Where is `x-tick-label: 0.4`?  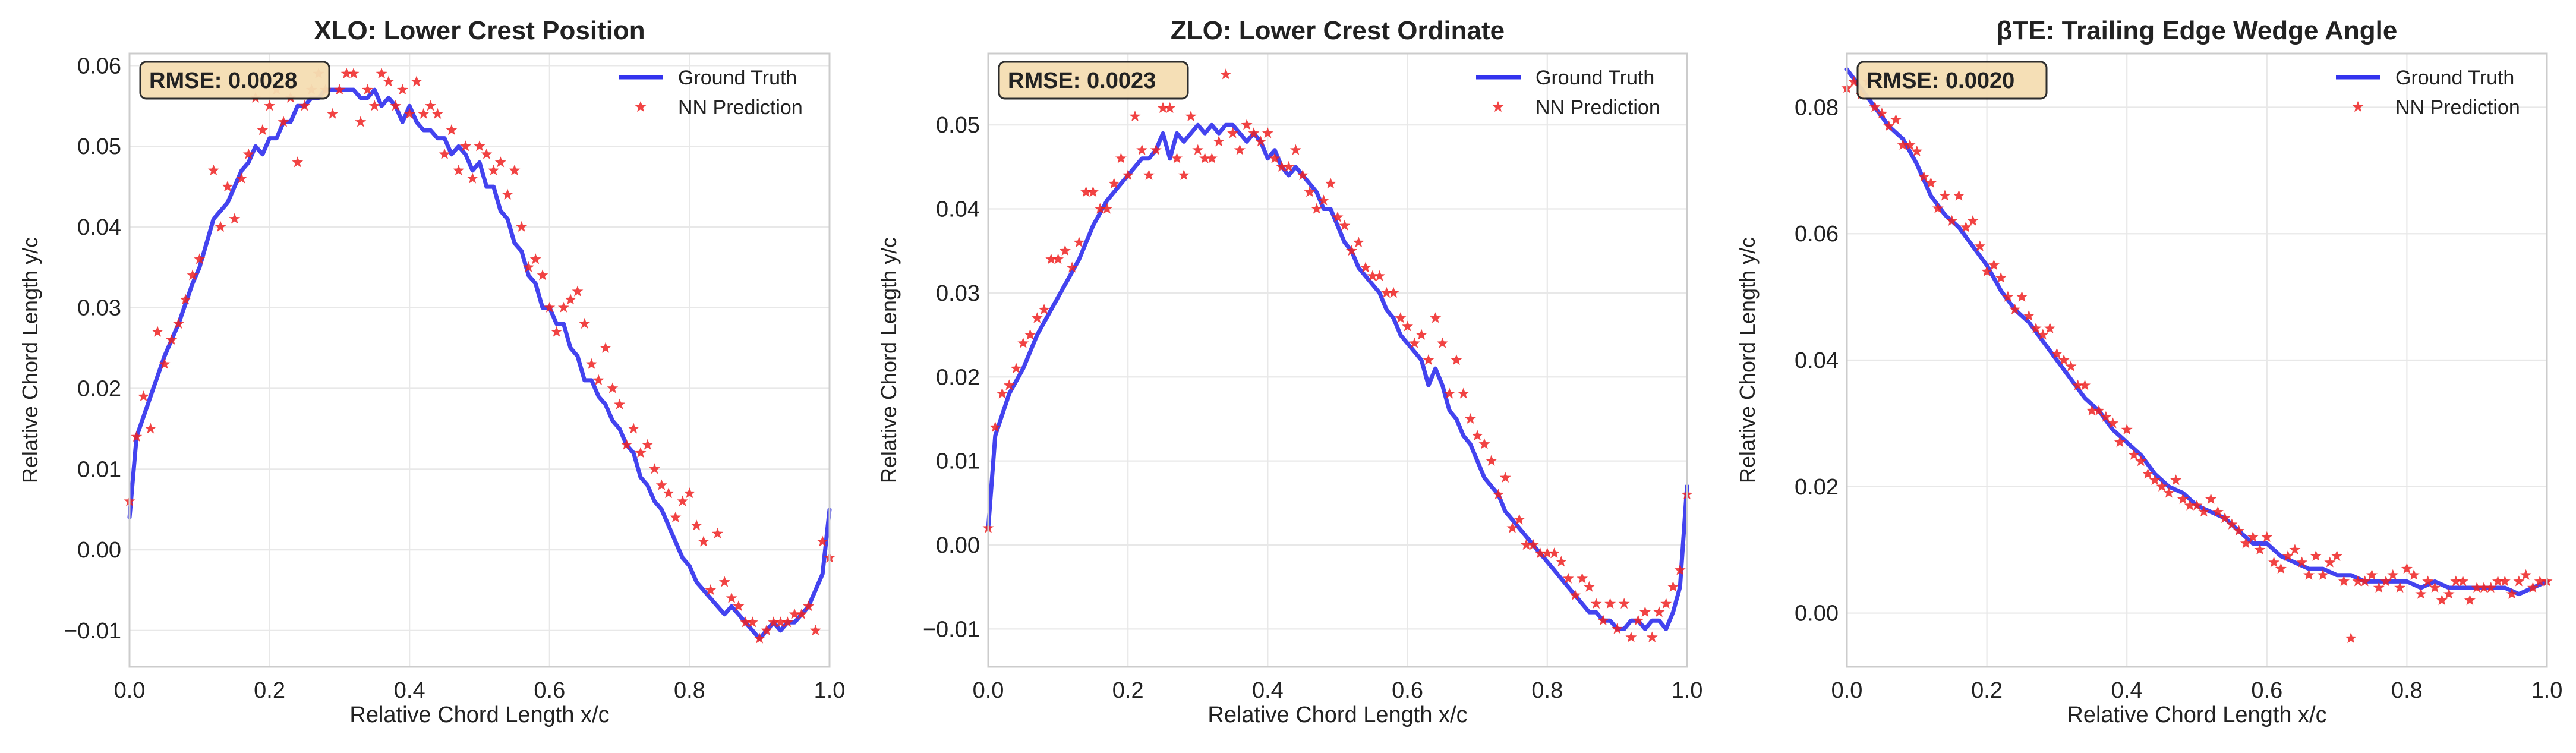
x-tick-label: 0.4 is located at coordinates (1268, 690).